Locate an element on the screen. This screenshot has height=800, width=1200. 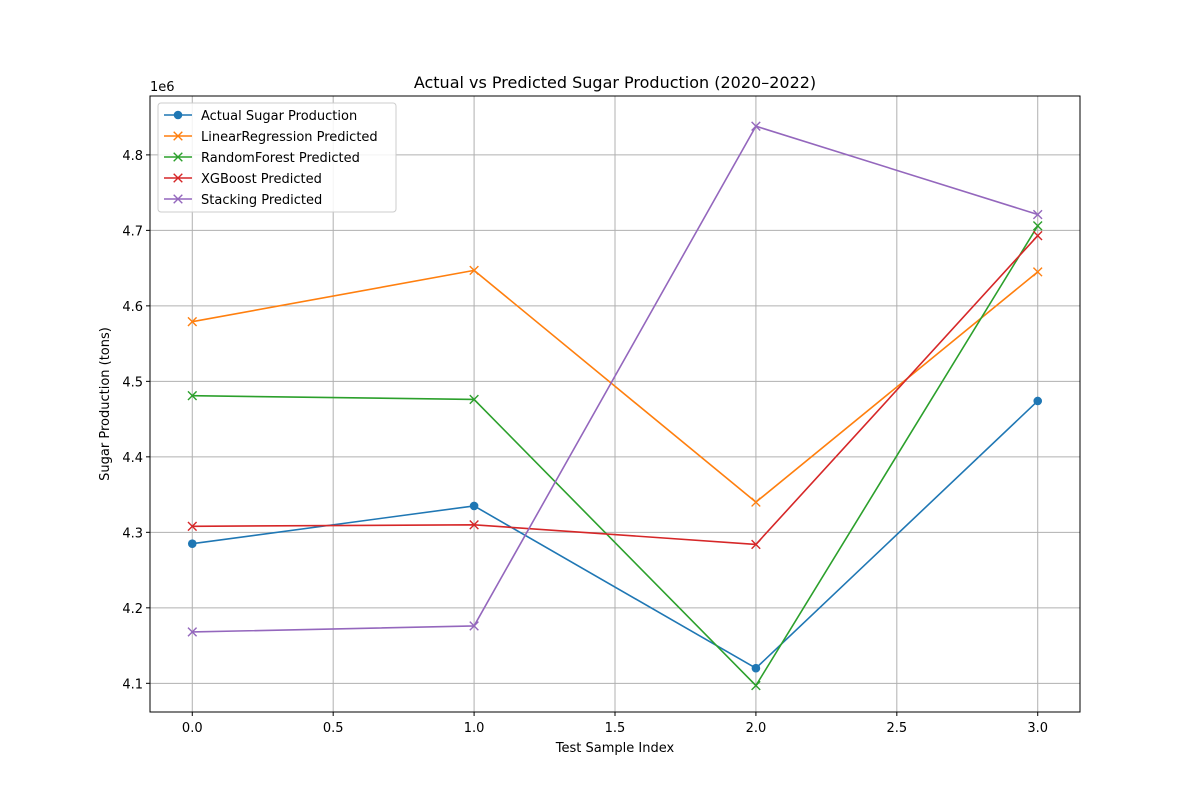
legend-entry: Actual Sugar Production is located at coordinates (260, 116).